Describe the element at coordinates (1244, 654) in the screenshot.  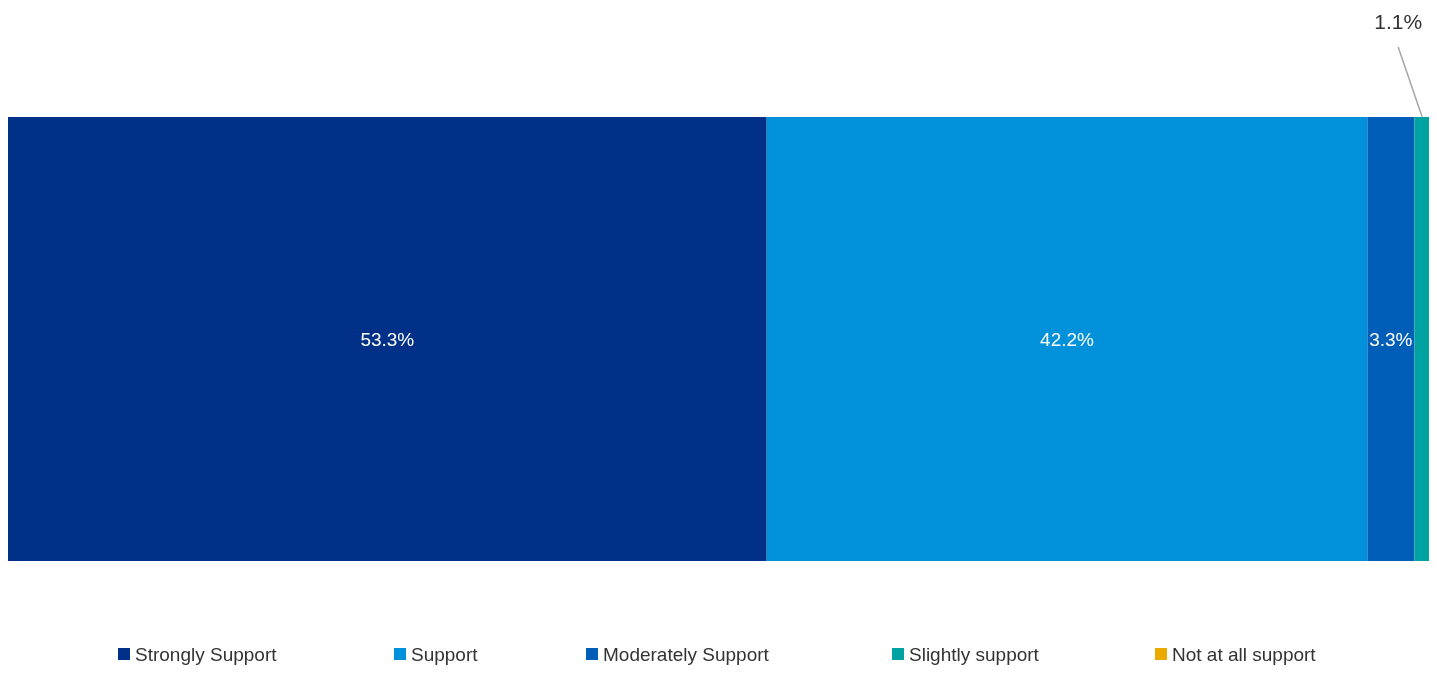
I see `legend-label: Not at all support` at that location.